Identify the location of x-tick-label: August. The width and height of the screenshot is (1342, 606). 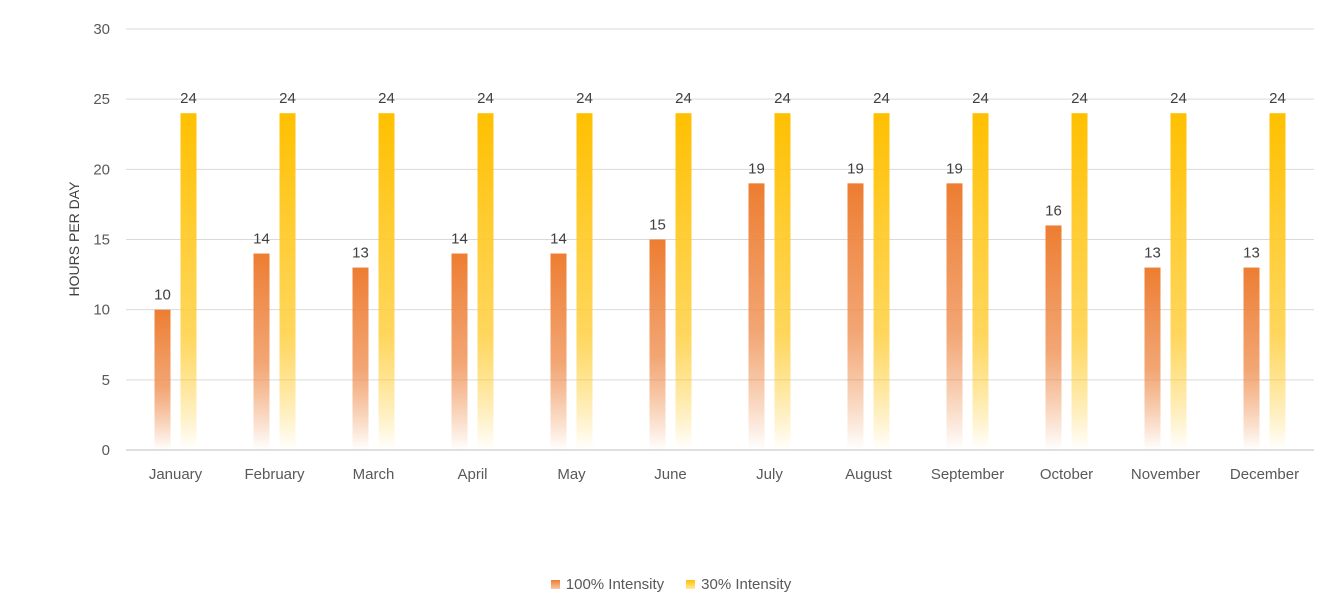
(869, 474).